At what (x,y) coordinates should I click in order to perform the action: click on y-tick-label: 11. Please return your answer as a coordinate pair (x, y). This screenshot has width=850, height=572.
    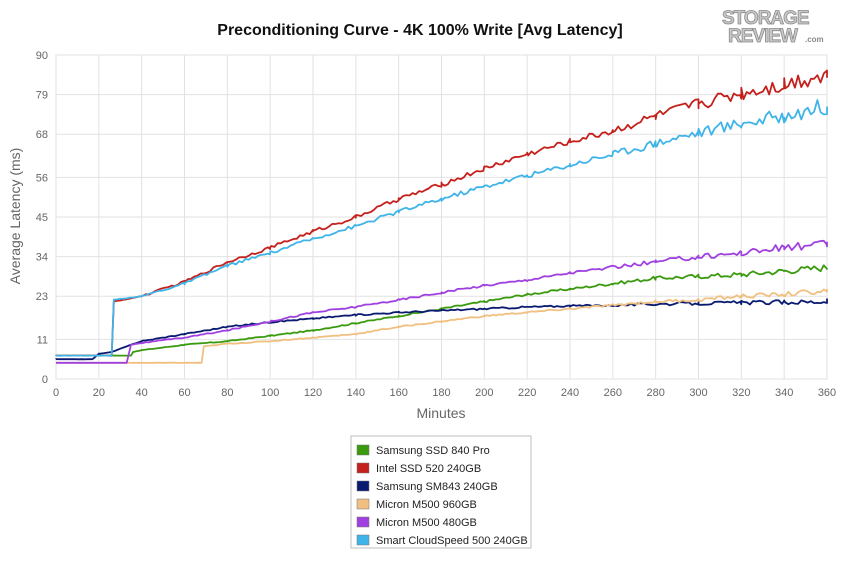
    Looking at the image, I should click on (42, 340).